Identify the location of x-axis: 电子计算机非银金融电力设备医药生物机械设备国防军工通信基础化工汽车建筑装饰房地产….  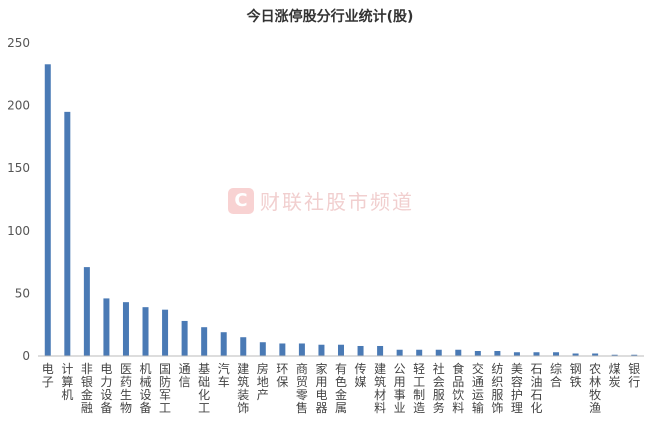
(341, 385).